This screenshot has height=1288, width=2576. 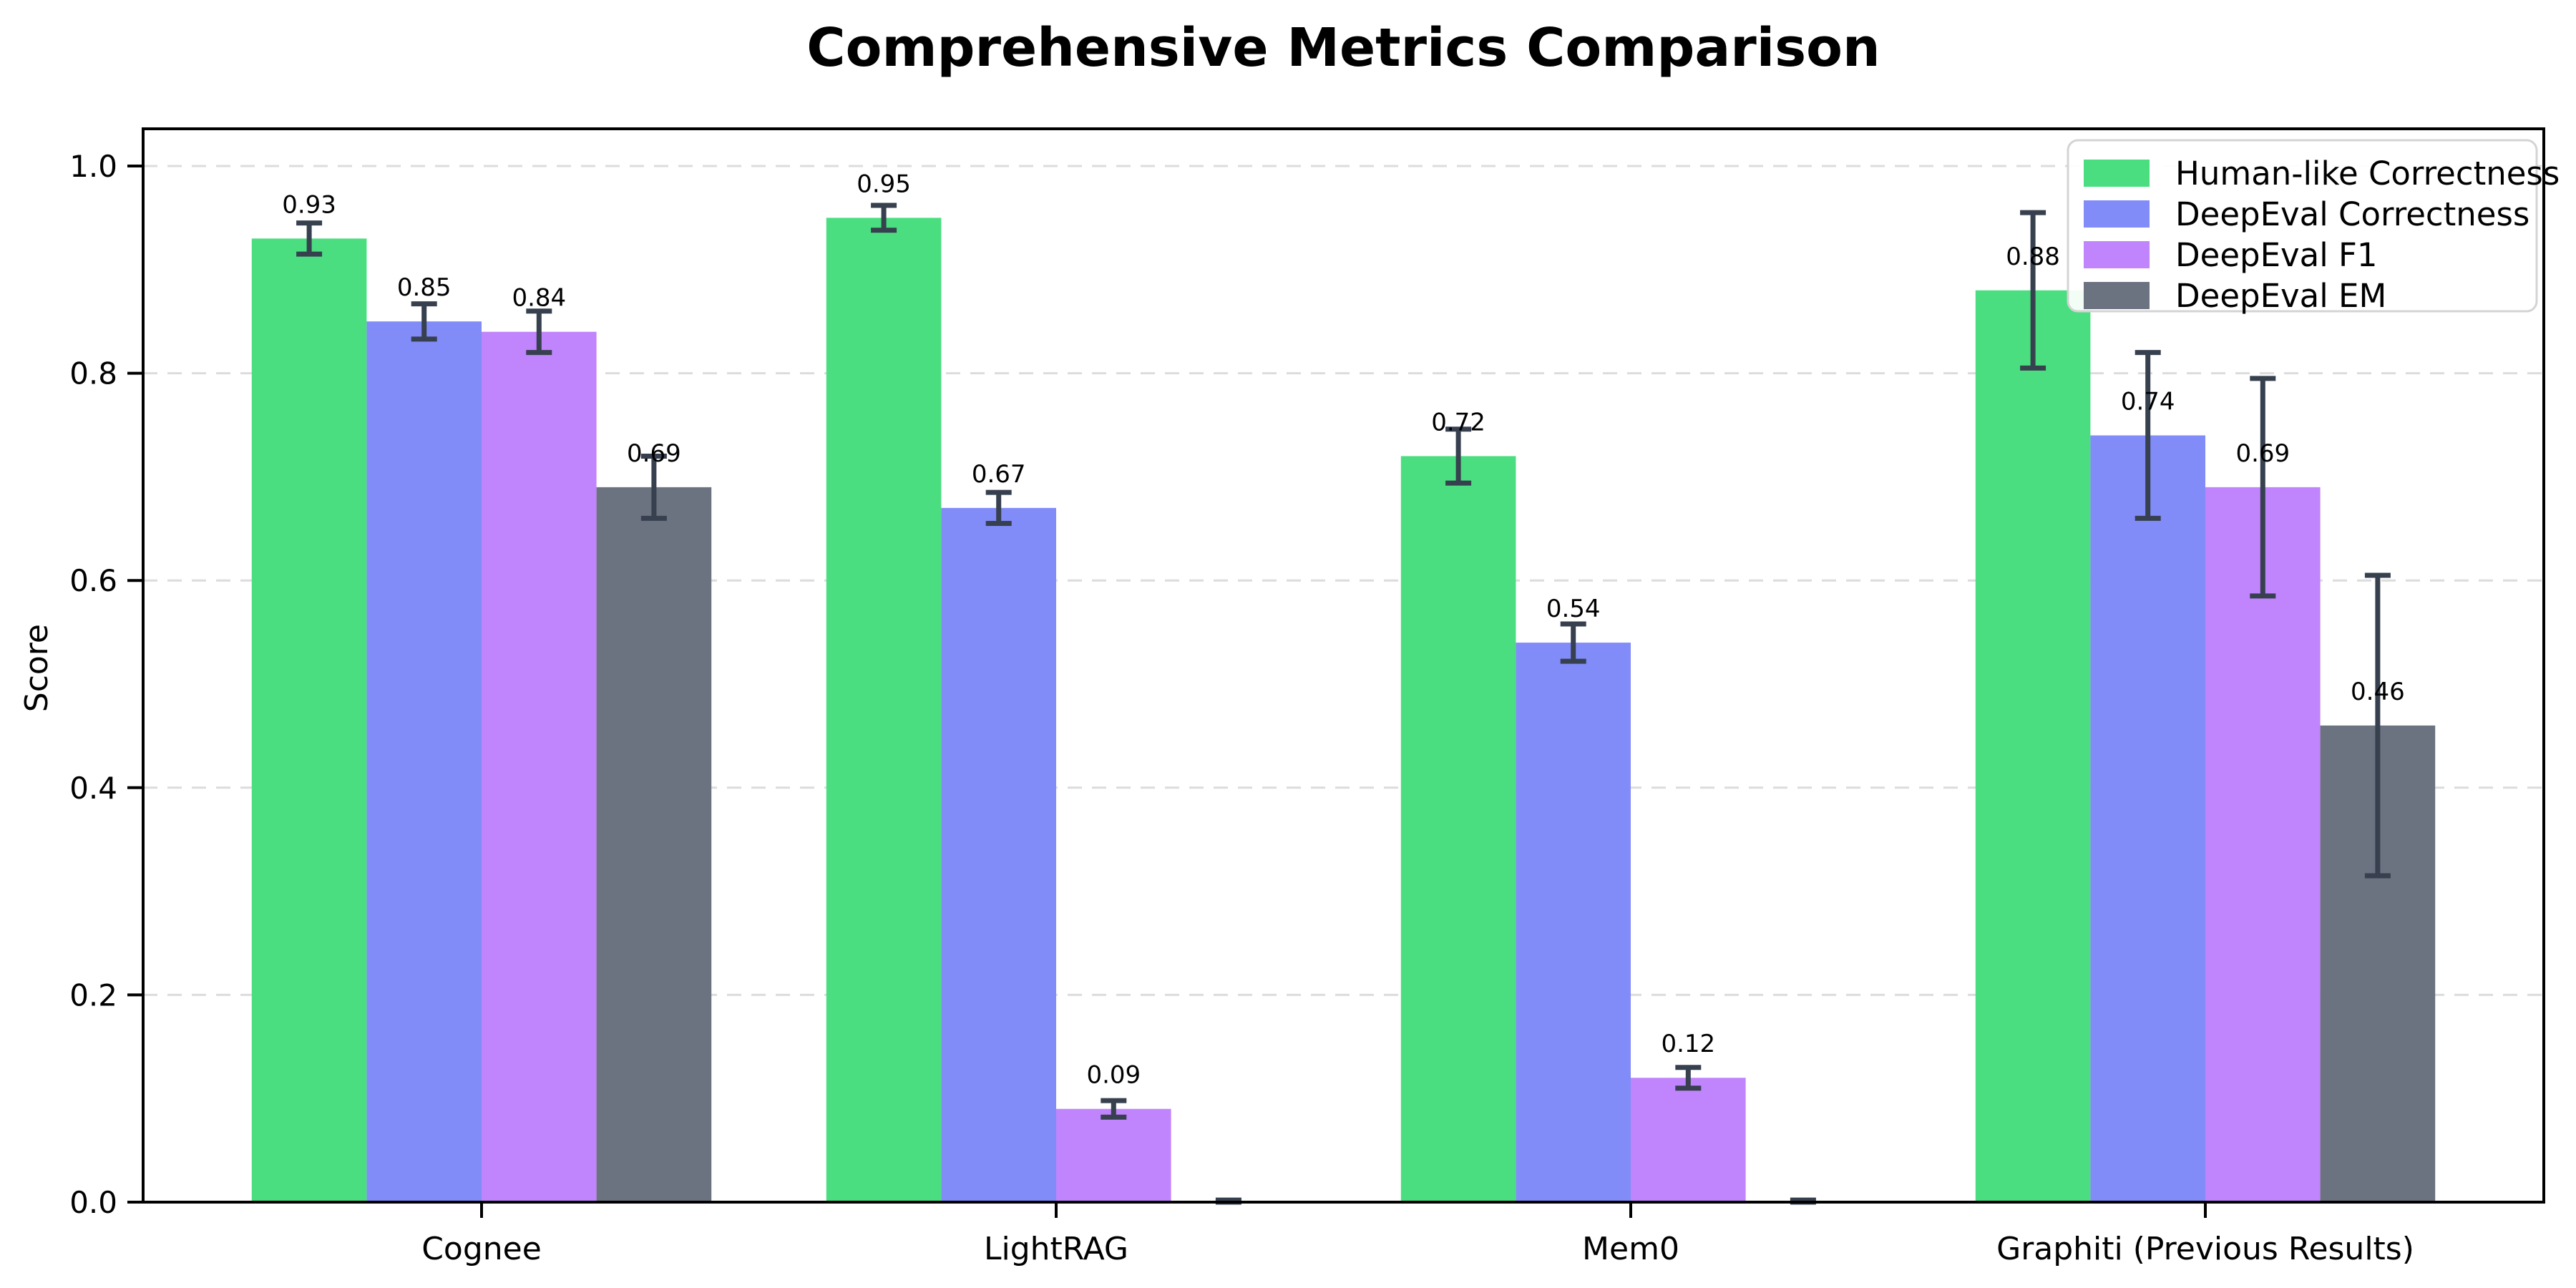 I want to click on chart-title: Comprehensive Metrics Comparison, so click(x=1343, y=48).